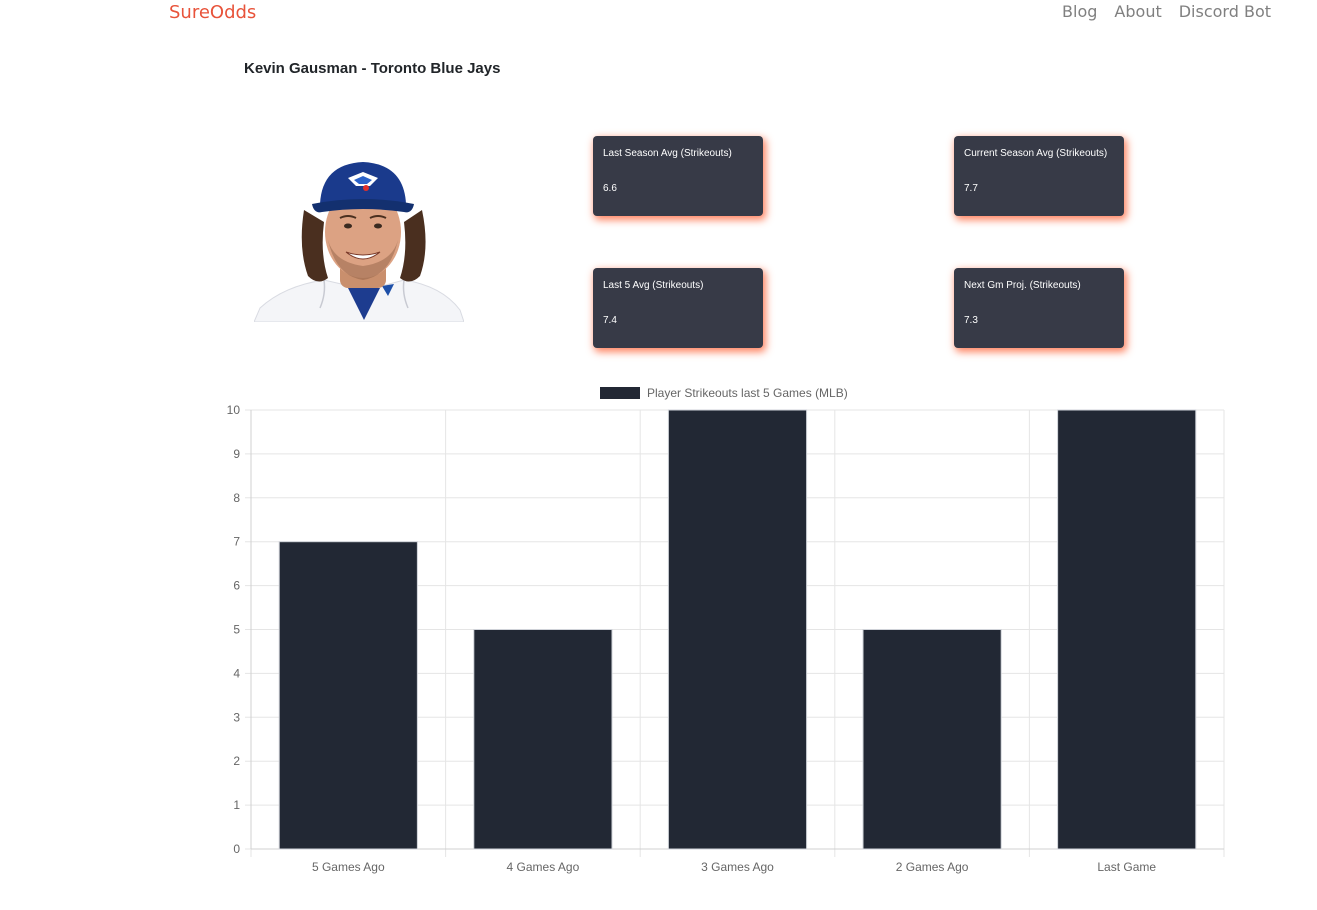 The width and height of the screenshot is (1317, 910). Describe the element at coordinates (1166, 11) in the screenshot. I see `nav-links: Blog About Discord Bot` at that location.